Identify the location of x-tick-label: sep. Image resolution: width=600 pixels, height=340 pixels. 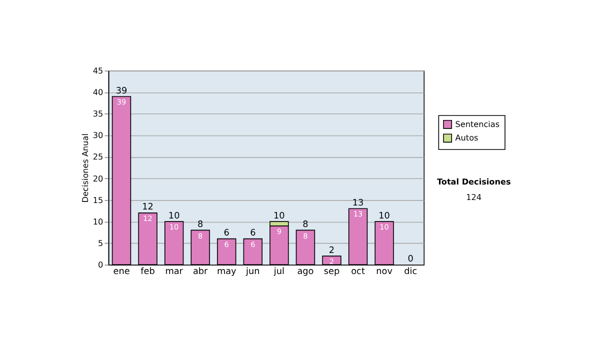
(332, 272).